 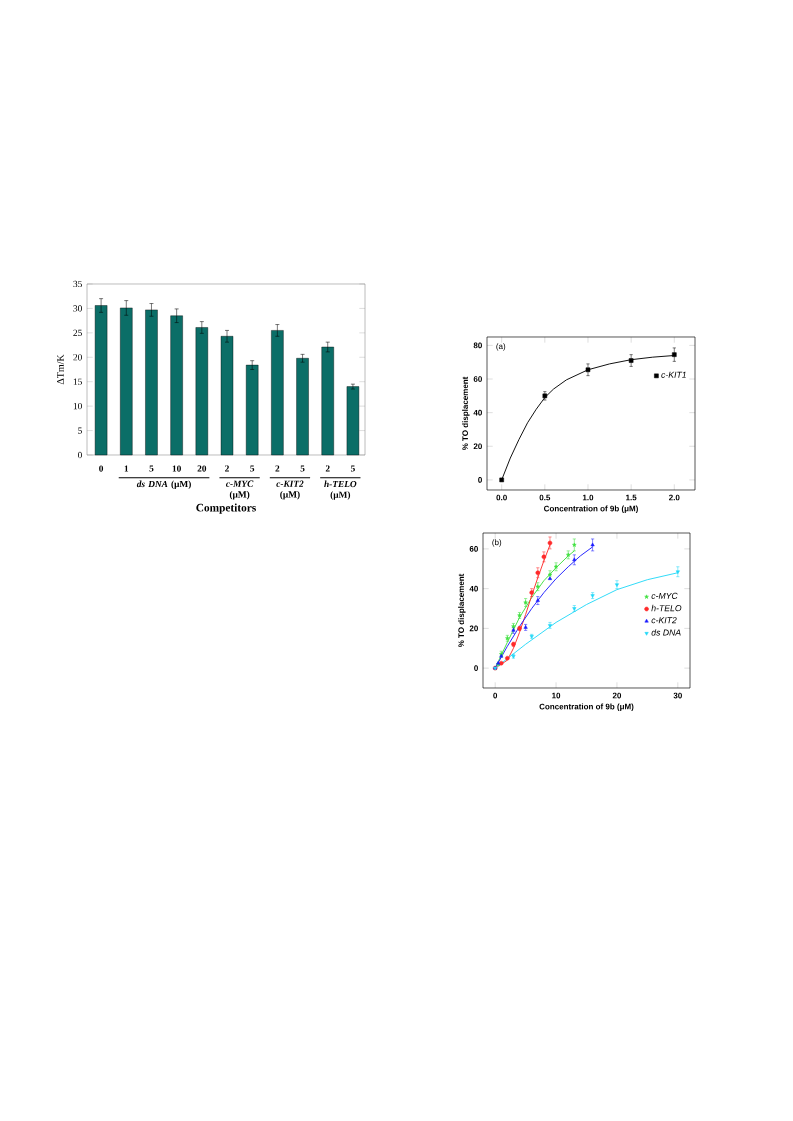 I want to click on x-tick-label: 0.5, so click(x=545, y=497).